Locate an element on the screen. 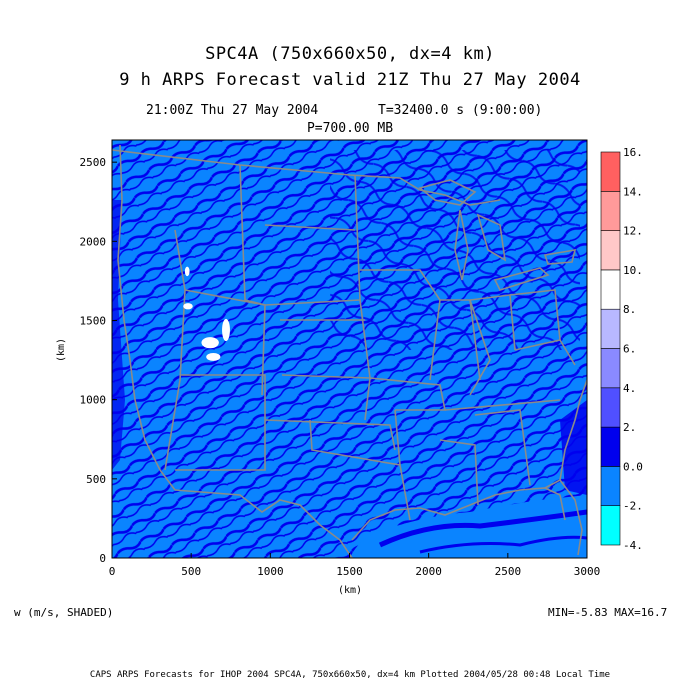 The width and height of the screenshot is (700, 700). us-canada-border is located at coordinates (306, 177).